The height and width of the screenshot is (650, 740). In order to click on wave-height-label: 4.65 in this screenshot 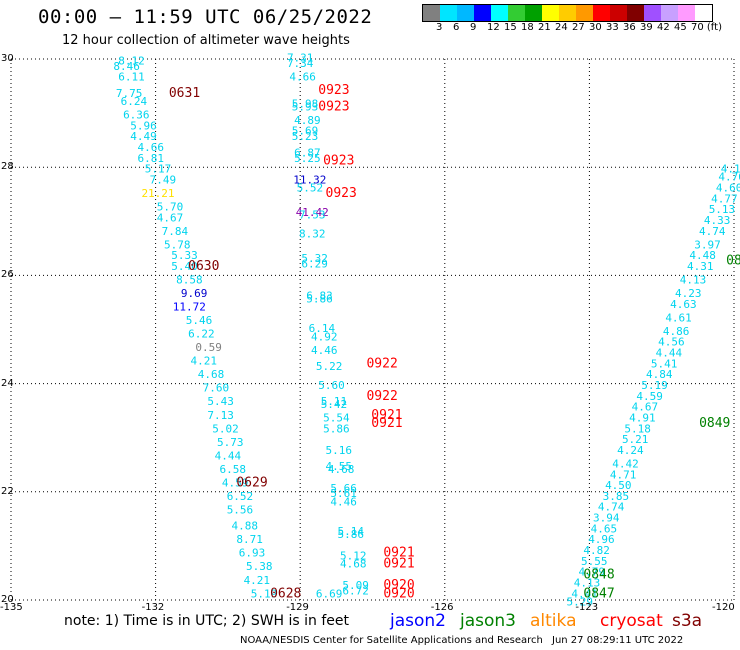, I will do `click(604, 528)`.